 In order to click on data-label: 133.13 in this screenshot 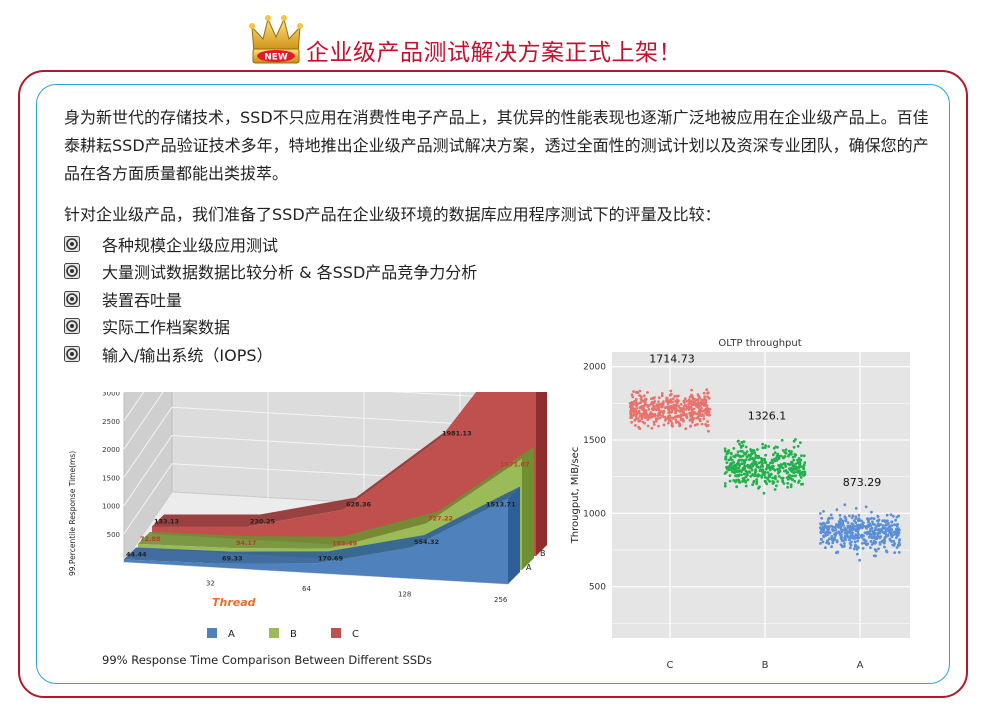, I will do `click(166, 521)`.